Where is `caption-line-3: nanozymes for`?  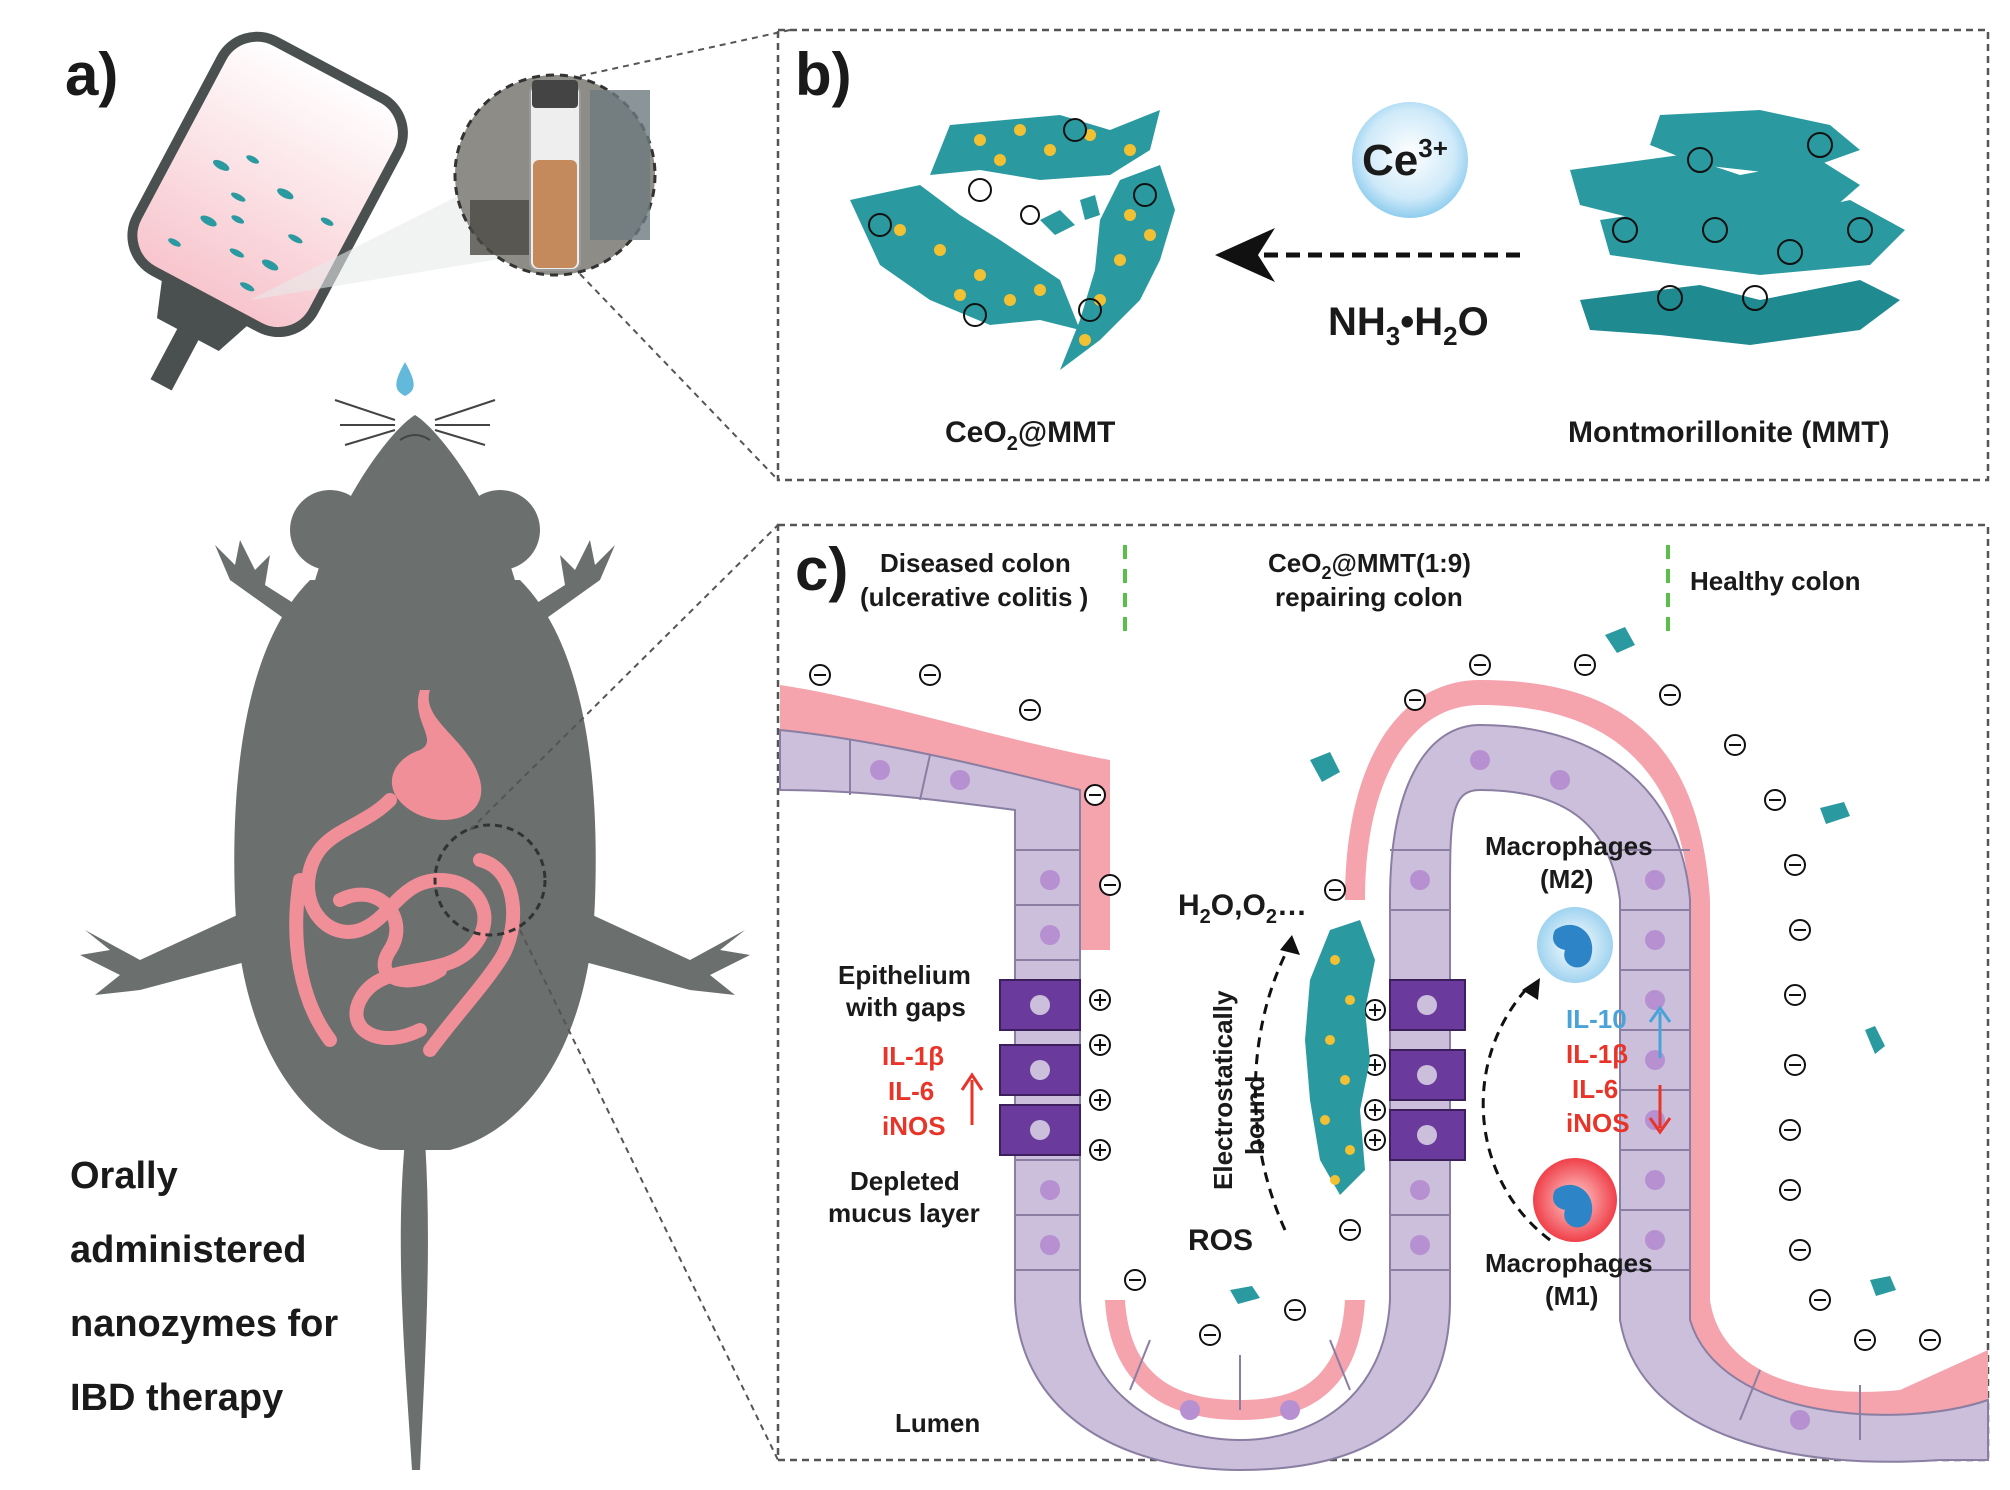 caption-line-3: nanozymes for is located at coordinates (204, 1324).